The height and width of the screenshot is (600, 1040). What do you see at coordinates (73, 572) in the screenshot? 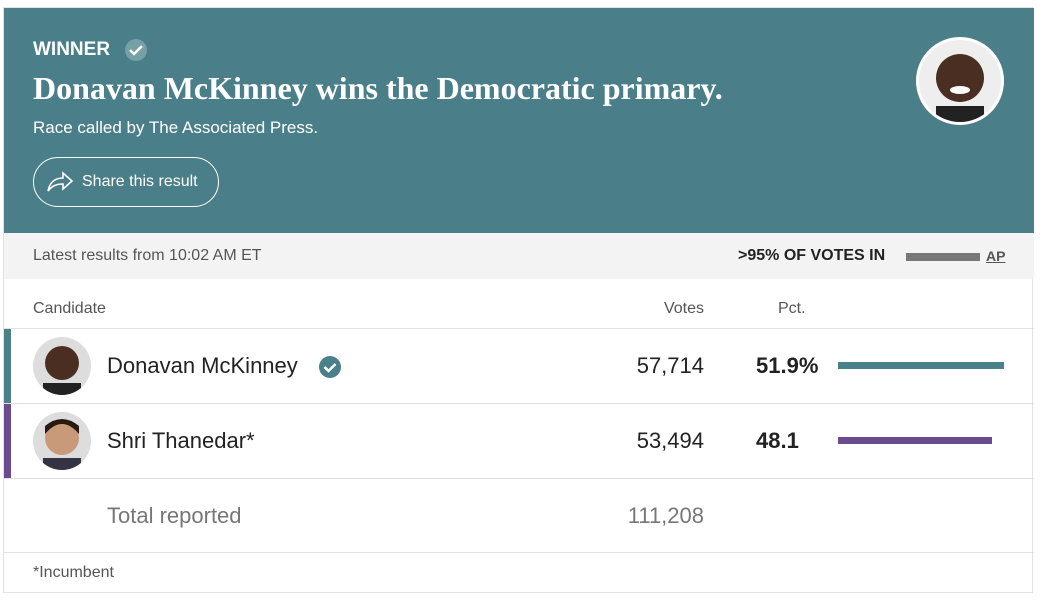
I see `footnote: *Incumbent` at bounding box center [73, 572].